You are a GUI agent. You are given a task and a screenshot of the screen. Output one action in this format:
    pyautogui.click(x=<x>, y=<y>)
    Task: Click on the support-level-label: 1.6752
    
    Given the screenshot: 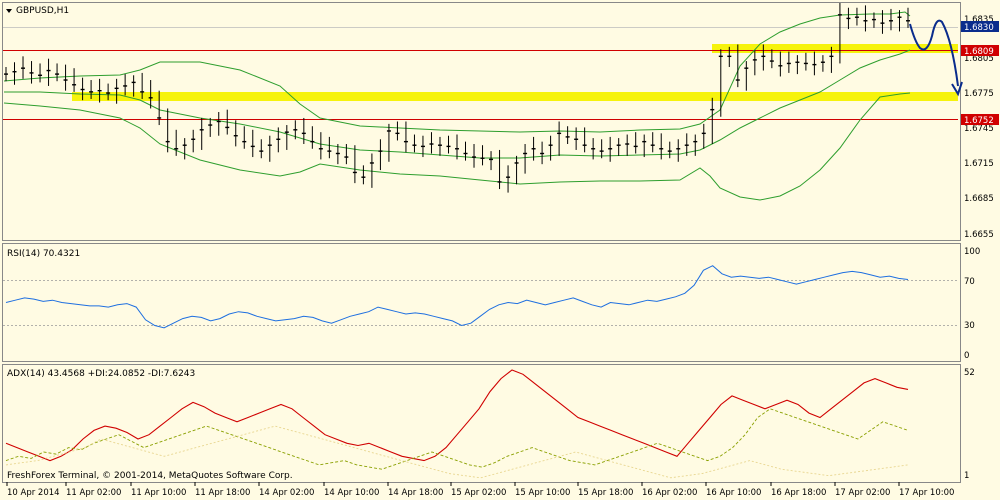 What is the action you would take?
    pyautogui.click(x=979, y=121)
    